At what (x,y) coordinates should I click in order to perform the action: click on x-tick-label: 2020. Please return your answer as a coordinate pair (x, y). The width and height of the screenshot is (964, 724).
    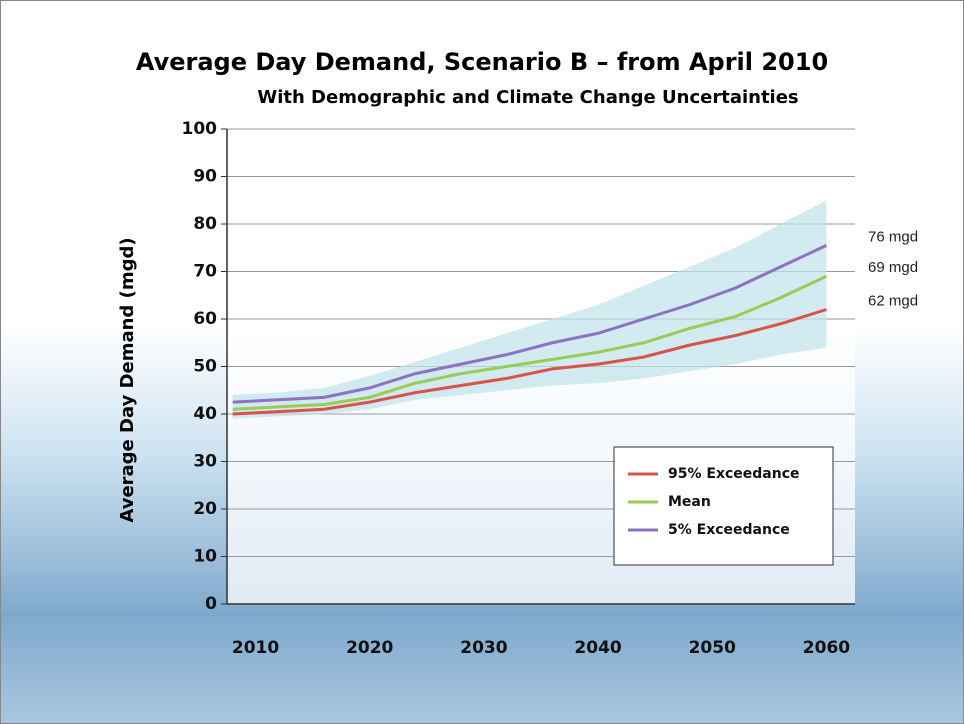
    Looking at the image, I should click on (369, 648).